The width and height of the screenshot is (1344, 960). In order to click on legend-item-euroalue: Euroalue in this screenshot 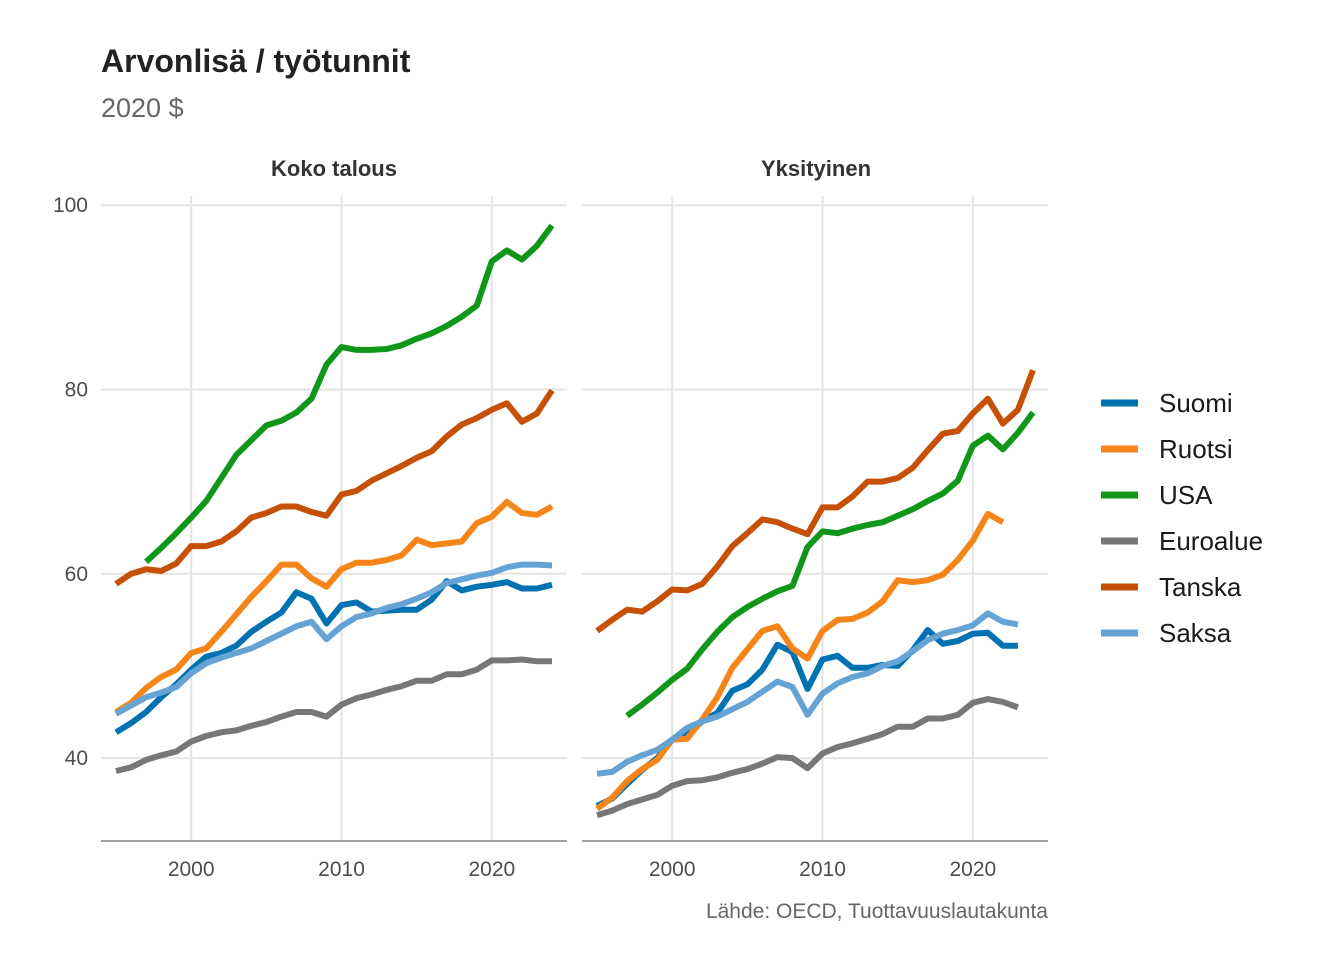, I will do `click(1182, 541)`.